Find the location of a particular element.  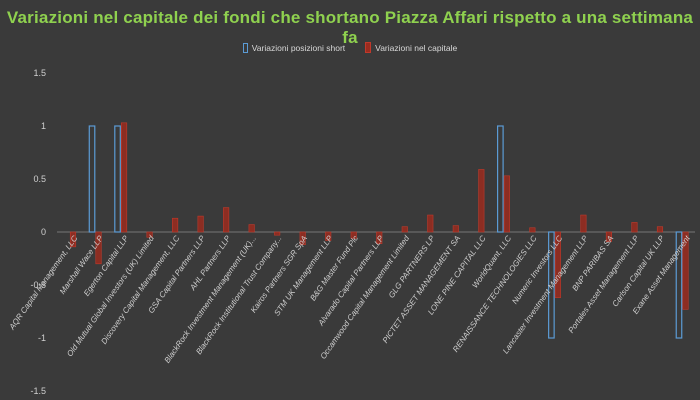

legend-item-capitale: Variazioni nel capitale is located at coordinates (411, 47).